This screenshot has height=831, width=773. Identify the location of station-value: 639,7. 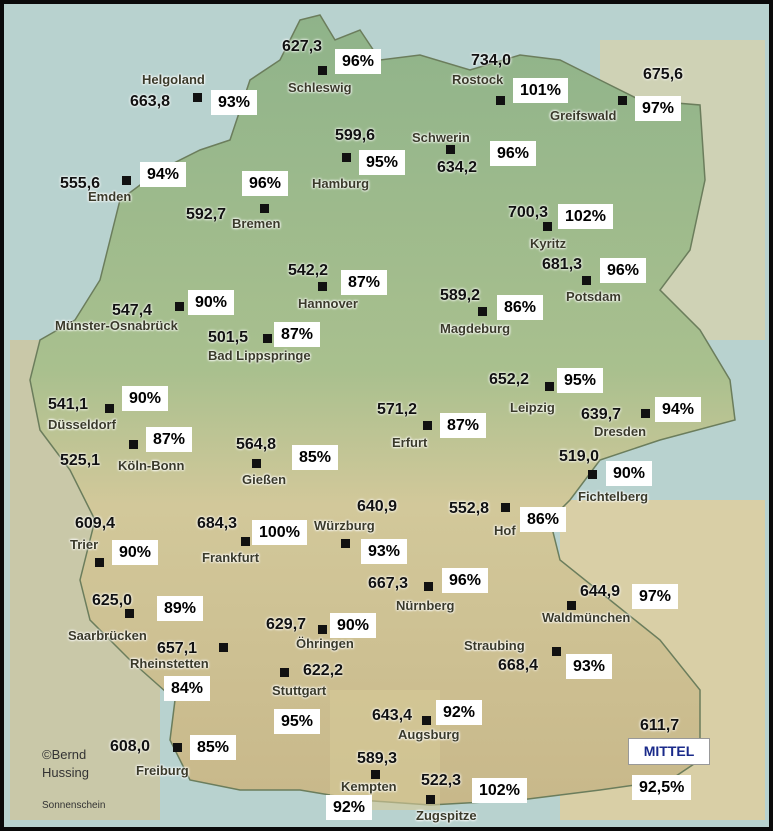
(601, 414).